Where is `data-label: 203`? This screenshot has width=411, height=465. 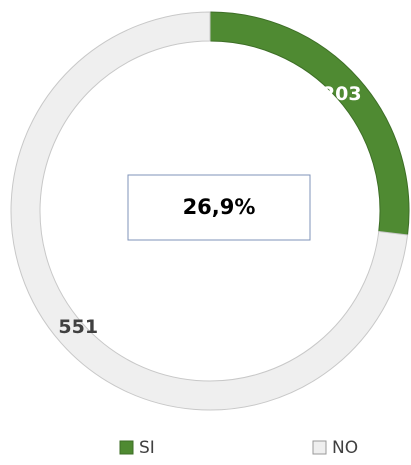
data-label: 203 is located at coordinates (342, 94).